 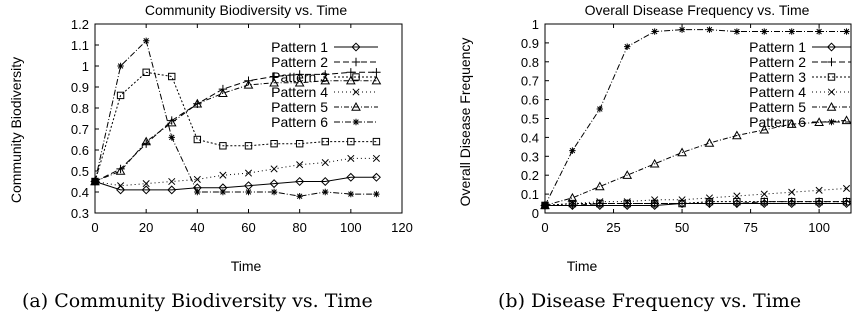 I want to click on chart-title: Overall Disease Frequency vs. Time, so click(x=697, y=10).